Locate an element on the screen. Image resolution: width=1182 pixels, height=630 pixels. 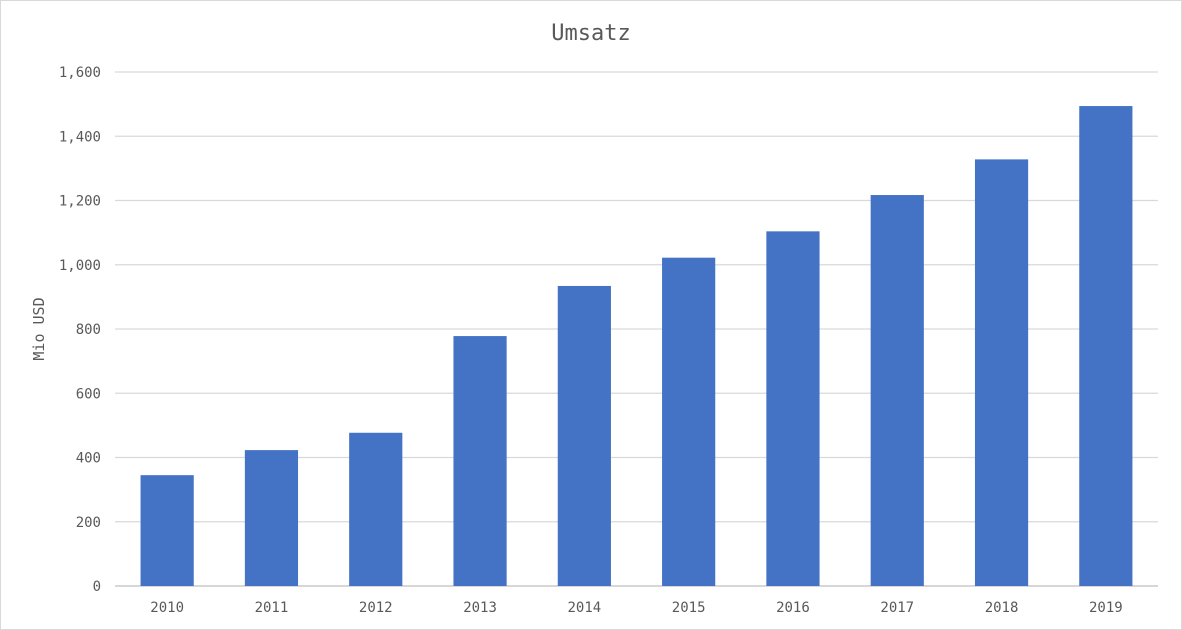
chart-title: Umsatz is located at coordinates (590, 33).